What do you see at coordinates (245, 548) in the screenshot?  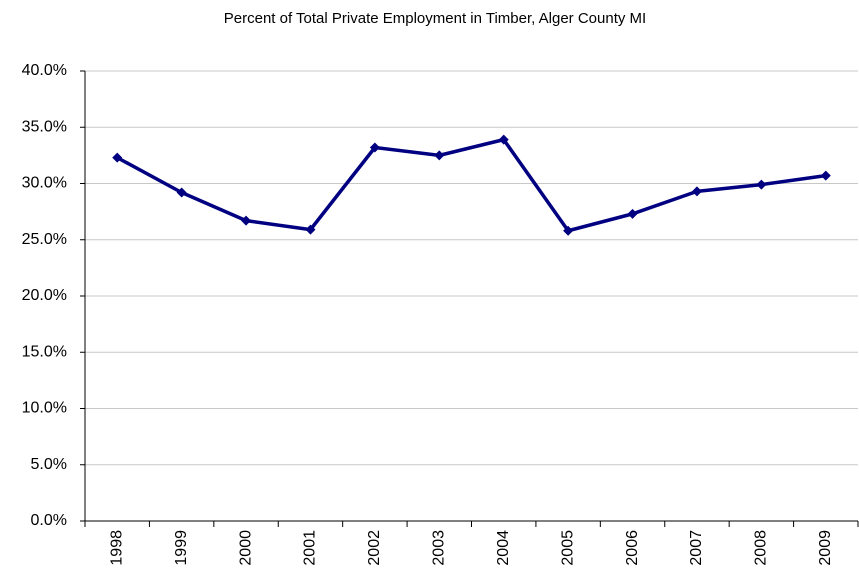 I see `x-tick-label: 2000` at bounding box center [245, 548].